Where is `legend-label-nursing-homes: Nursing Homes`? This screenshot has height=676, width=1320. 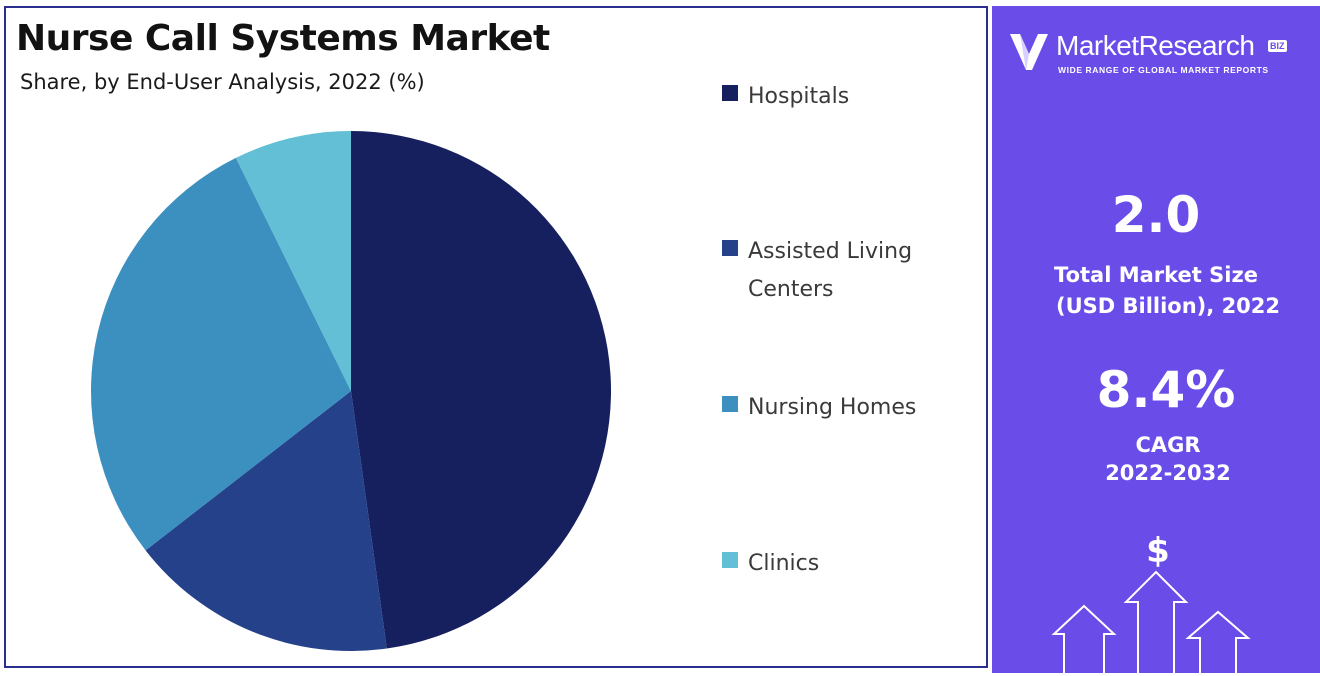
legend-label-nursing-homes: Nursing Homes is located at coordinates (832, 407).